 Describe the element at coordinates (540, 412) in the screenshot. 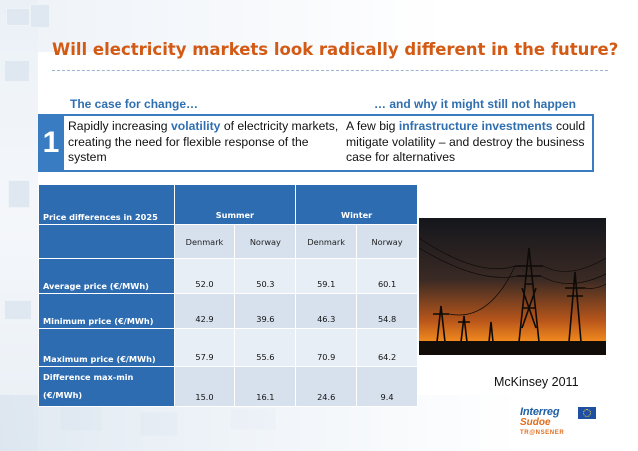

I see `logo-name: Interreg` at that location.